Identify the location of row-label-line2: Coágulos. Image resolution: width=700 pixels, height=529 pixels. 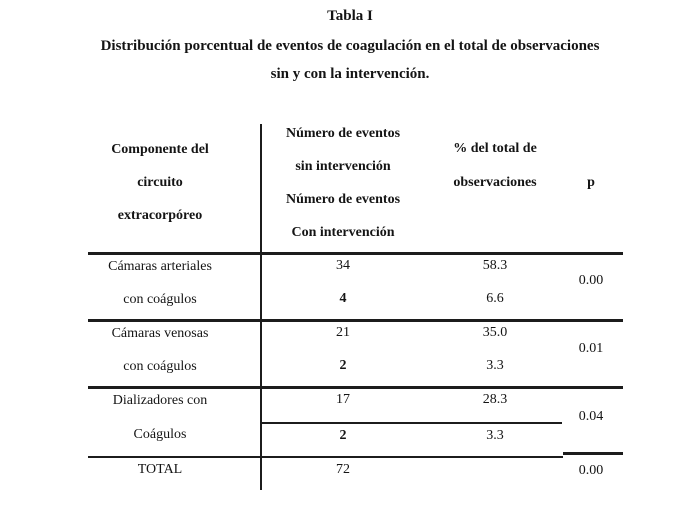
(160, 434).